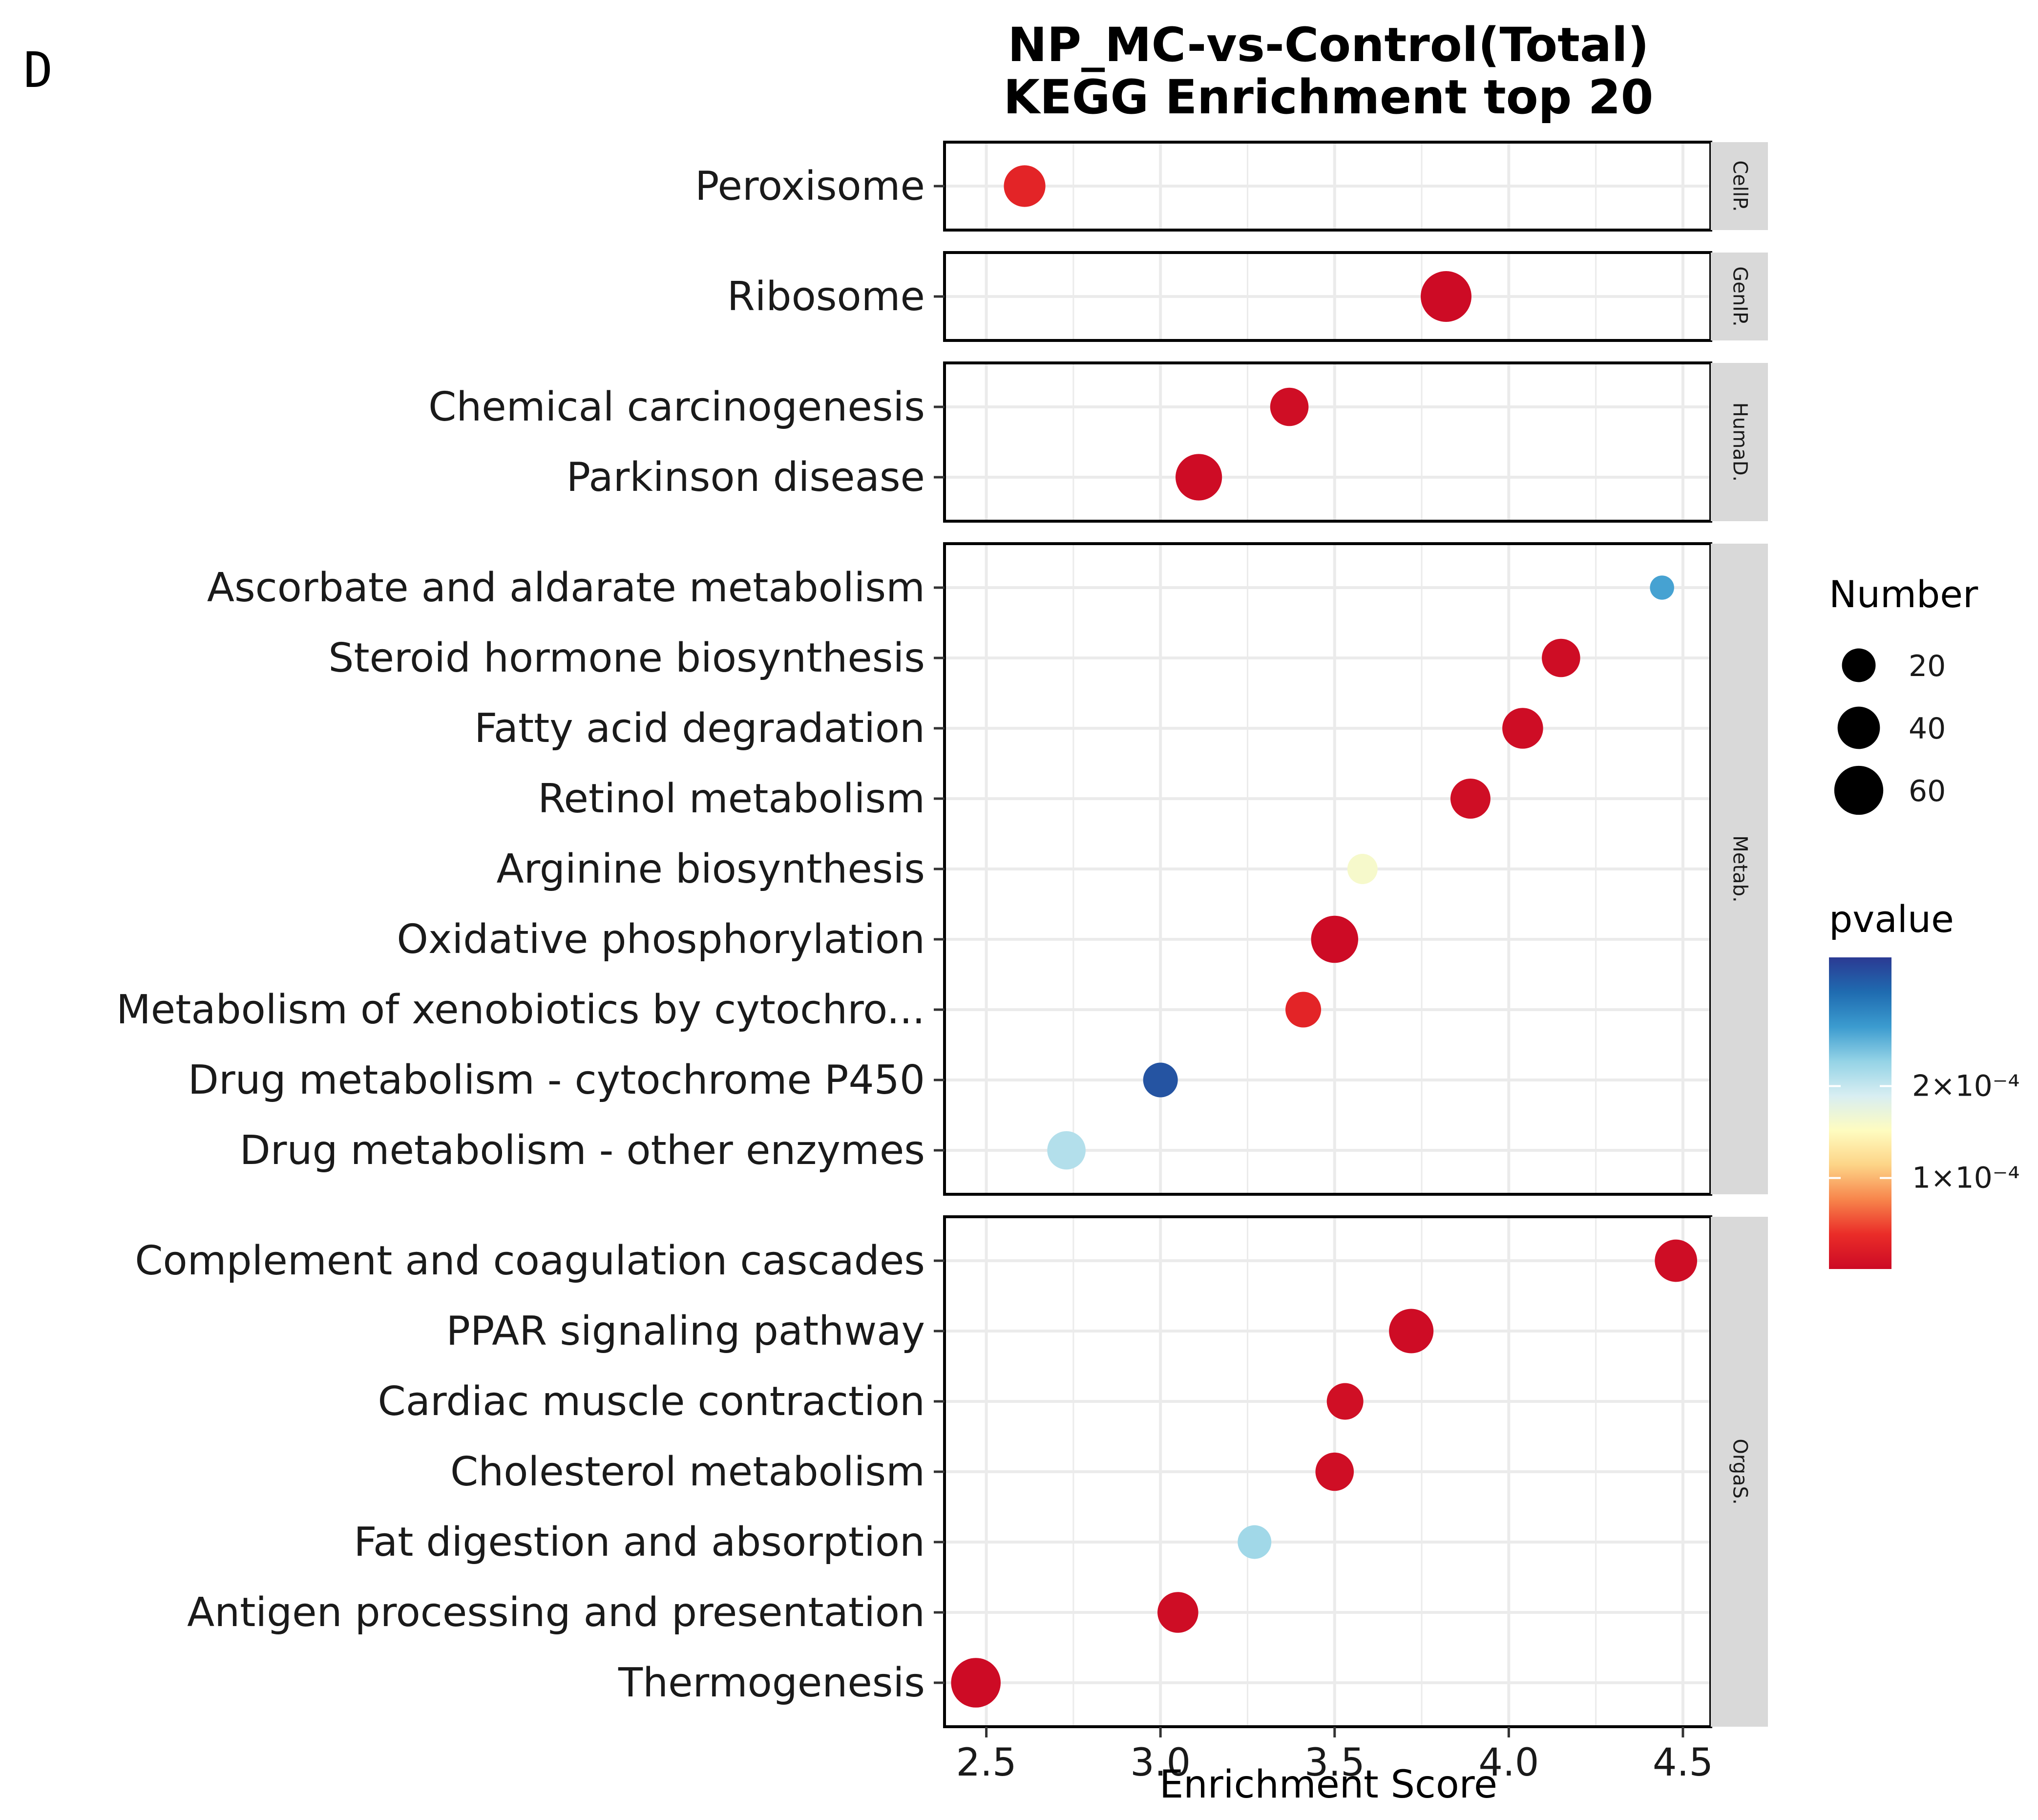 The width and height of the screenshot is (2038, 1820). Describe the element at coordinates (826, 297) in the screenshot. I see `term-label: Ribosome` at that location.